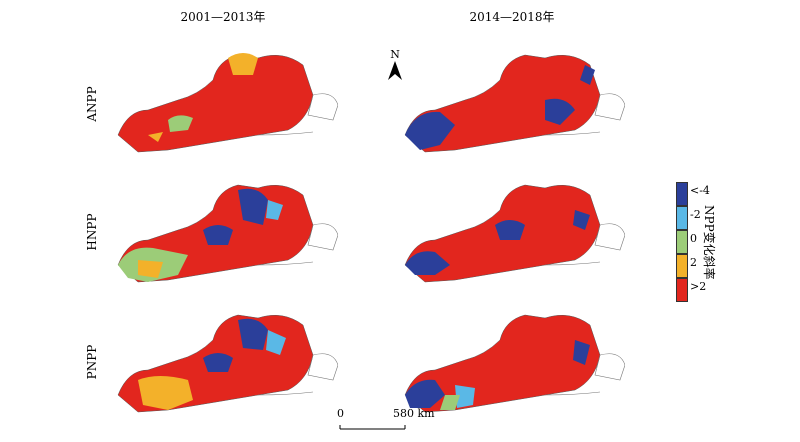 Image resolution: width=800 pixels, height=442 pixels. What do you see at coordinates (512, 17) in the screenshot?
I see `column-title-2014-2018: 2014—2018年` at bounding box center [512, 17].